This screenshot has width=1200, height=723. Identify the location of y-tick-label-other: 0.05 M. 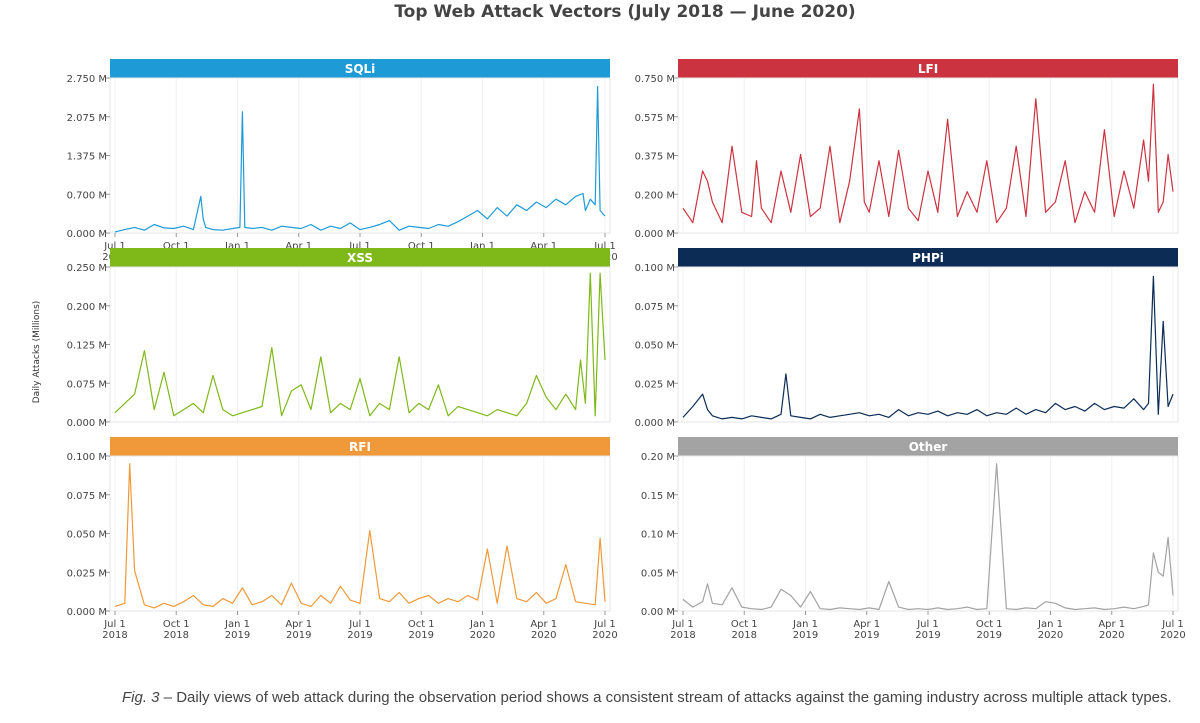
(658, 573).